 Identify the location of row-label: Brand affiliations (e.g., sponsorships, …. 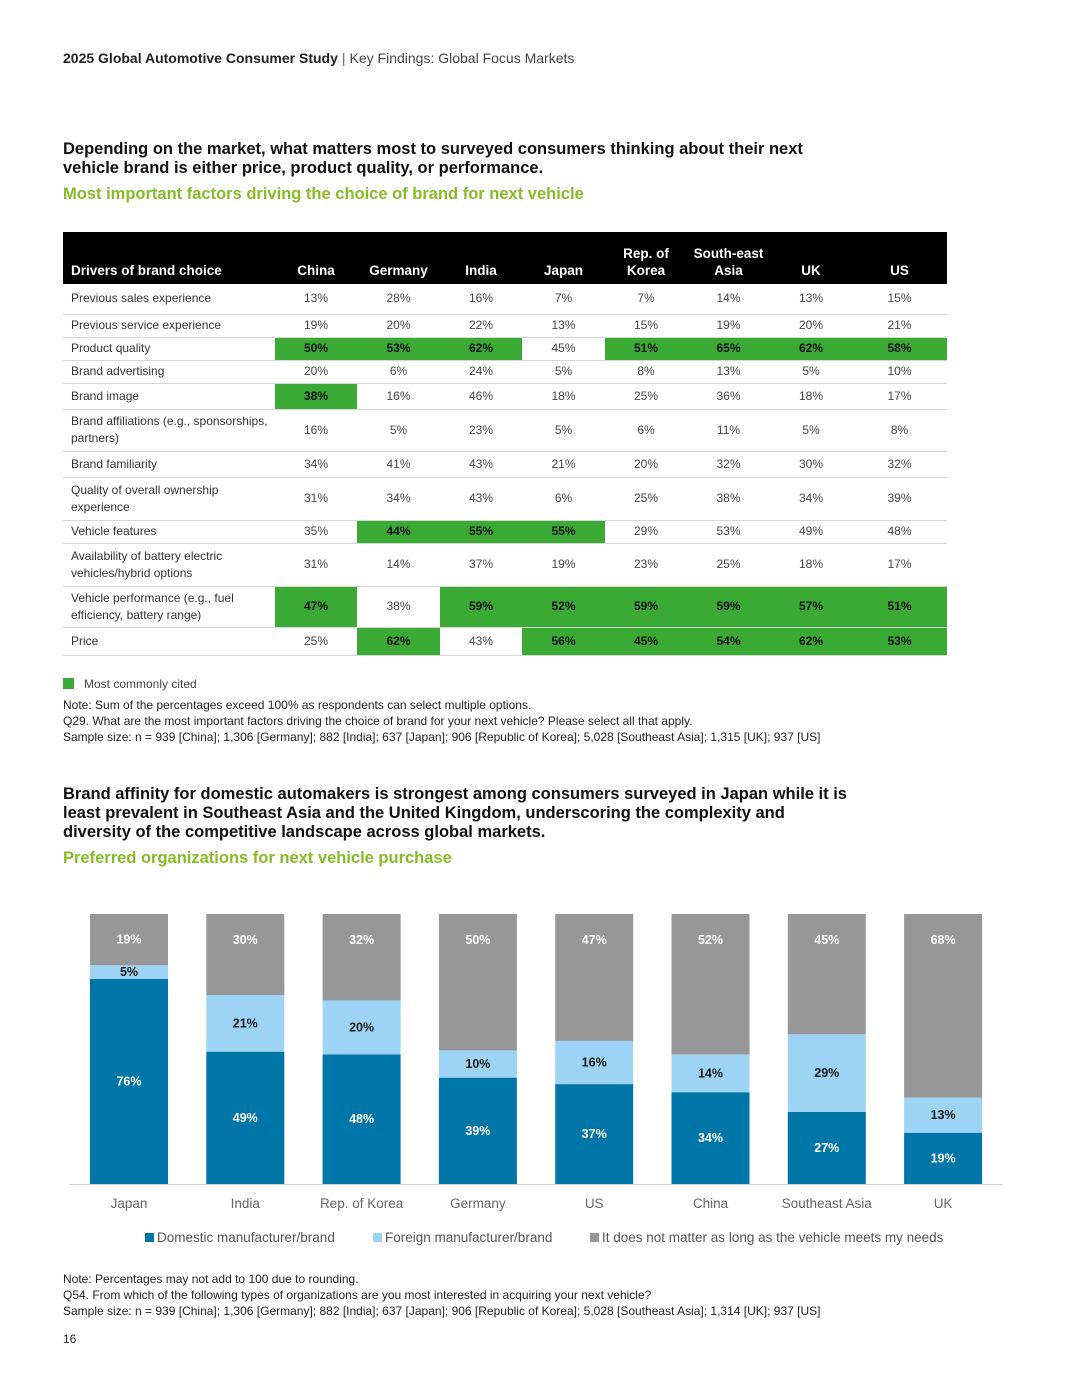
(169, 430).